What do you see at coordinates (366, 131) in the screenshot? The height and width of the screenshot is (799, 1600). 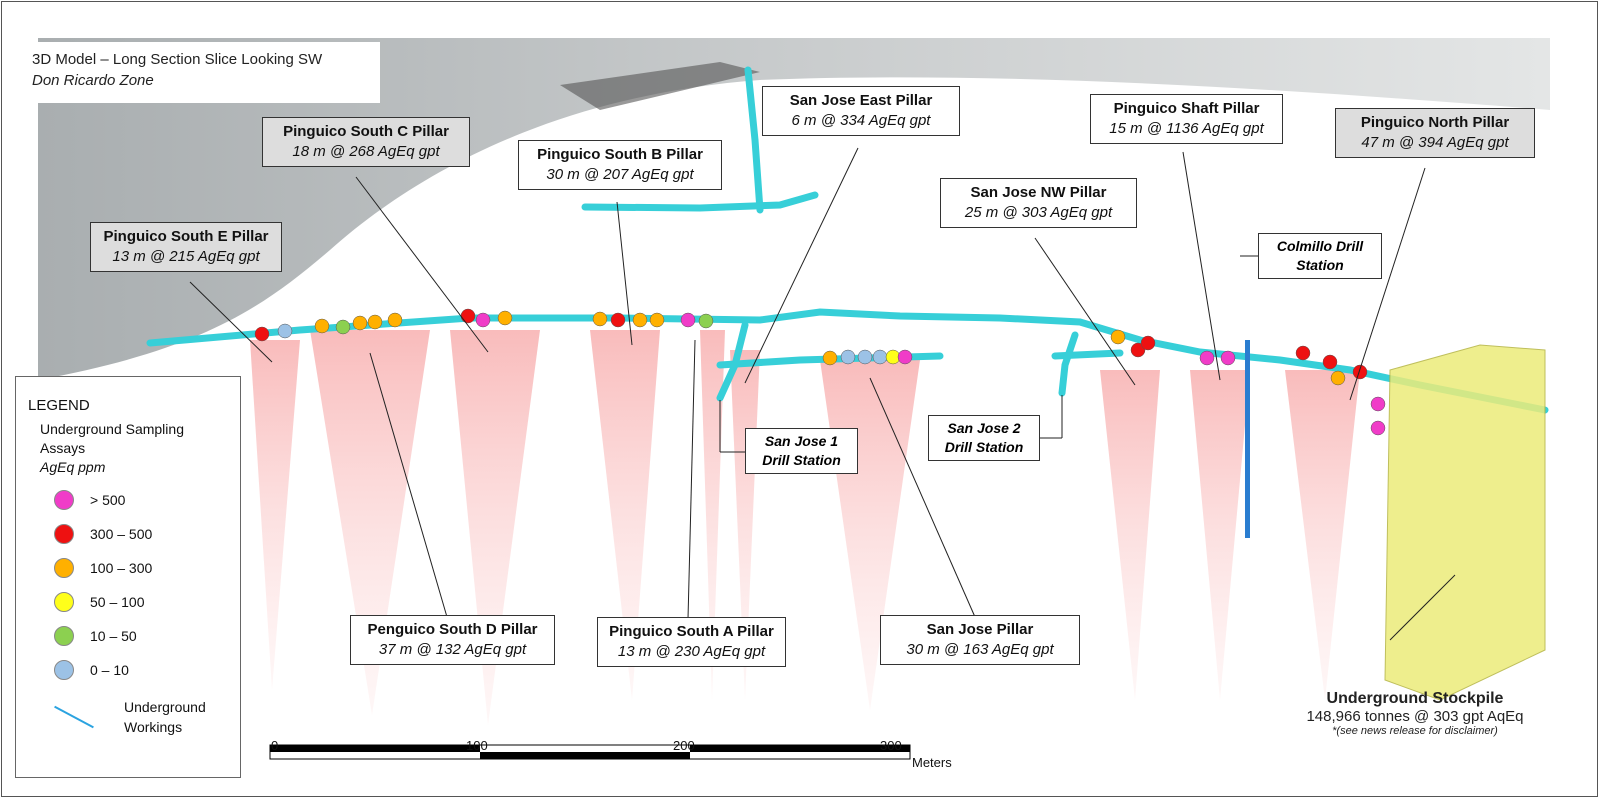 I see `pillar-name: Pinguico South C Pillar` at bounding box center [366, 131].